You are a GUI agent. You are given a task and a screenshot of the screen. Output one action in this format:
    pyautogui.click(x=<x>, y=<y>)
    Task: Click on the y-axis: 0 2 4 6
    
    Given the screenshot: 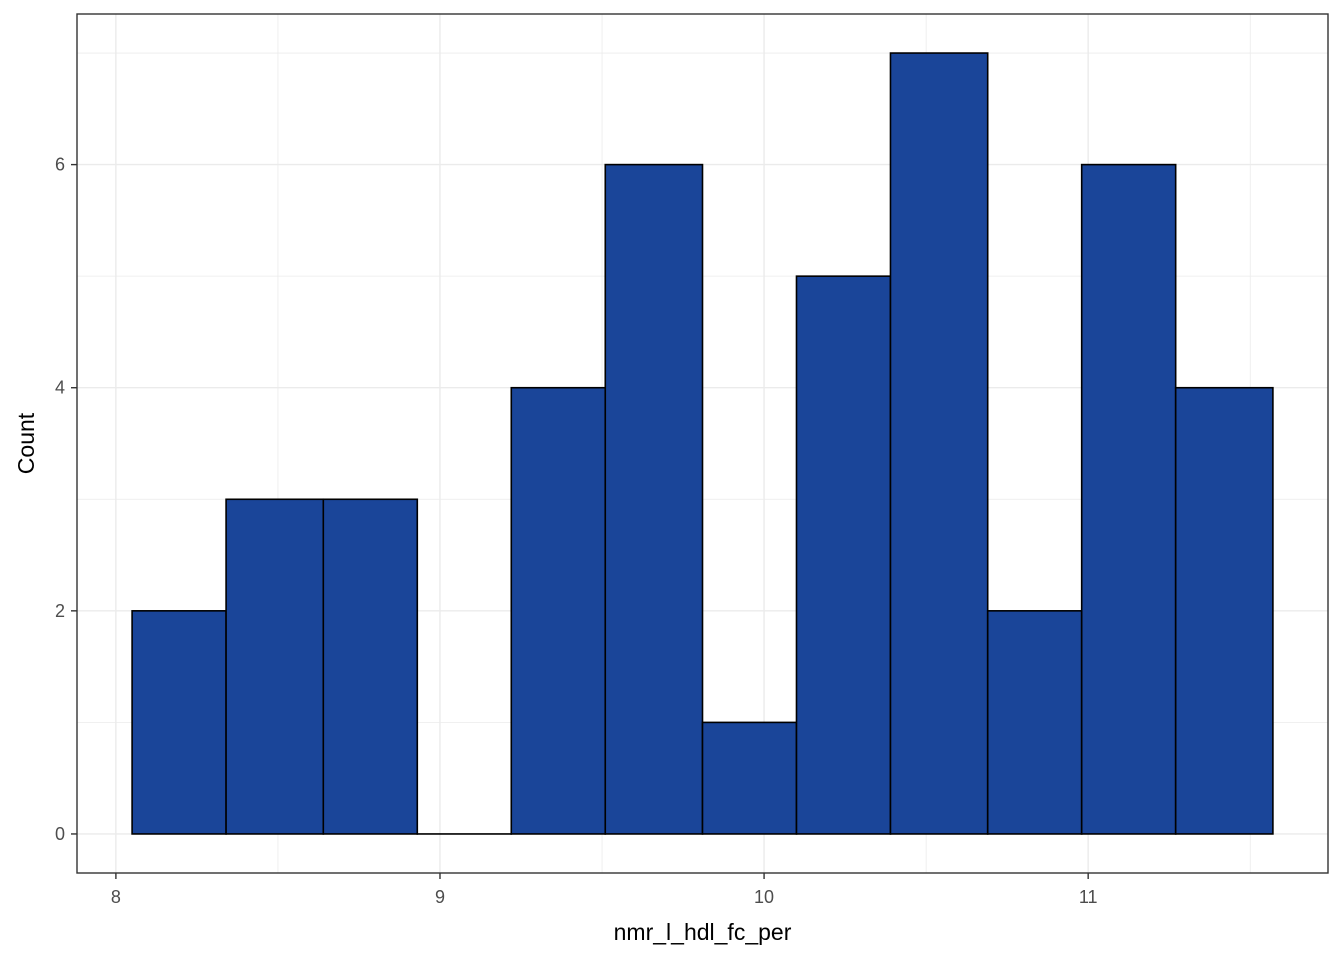 What is the action you would take?
    pyautogui.click(x=66, y=499)
    